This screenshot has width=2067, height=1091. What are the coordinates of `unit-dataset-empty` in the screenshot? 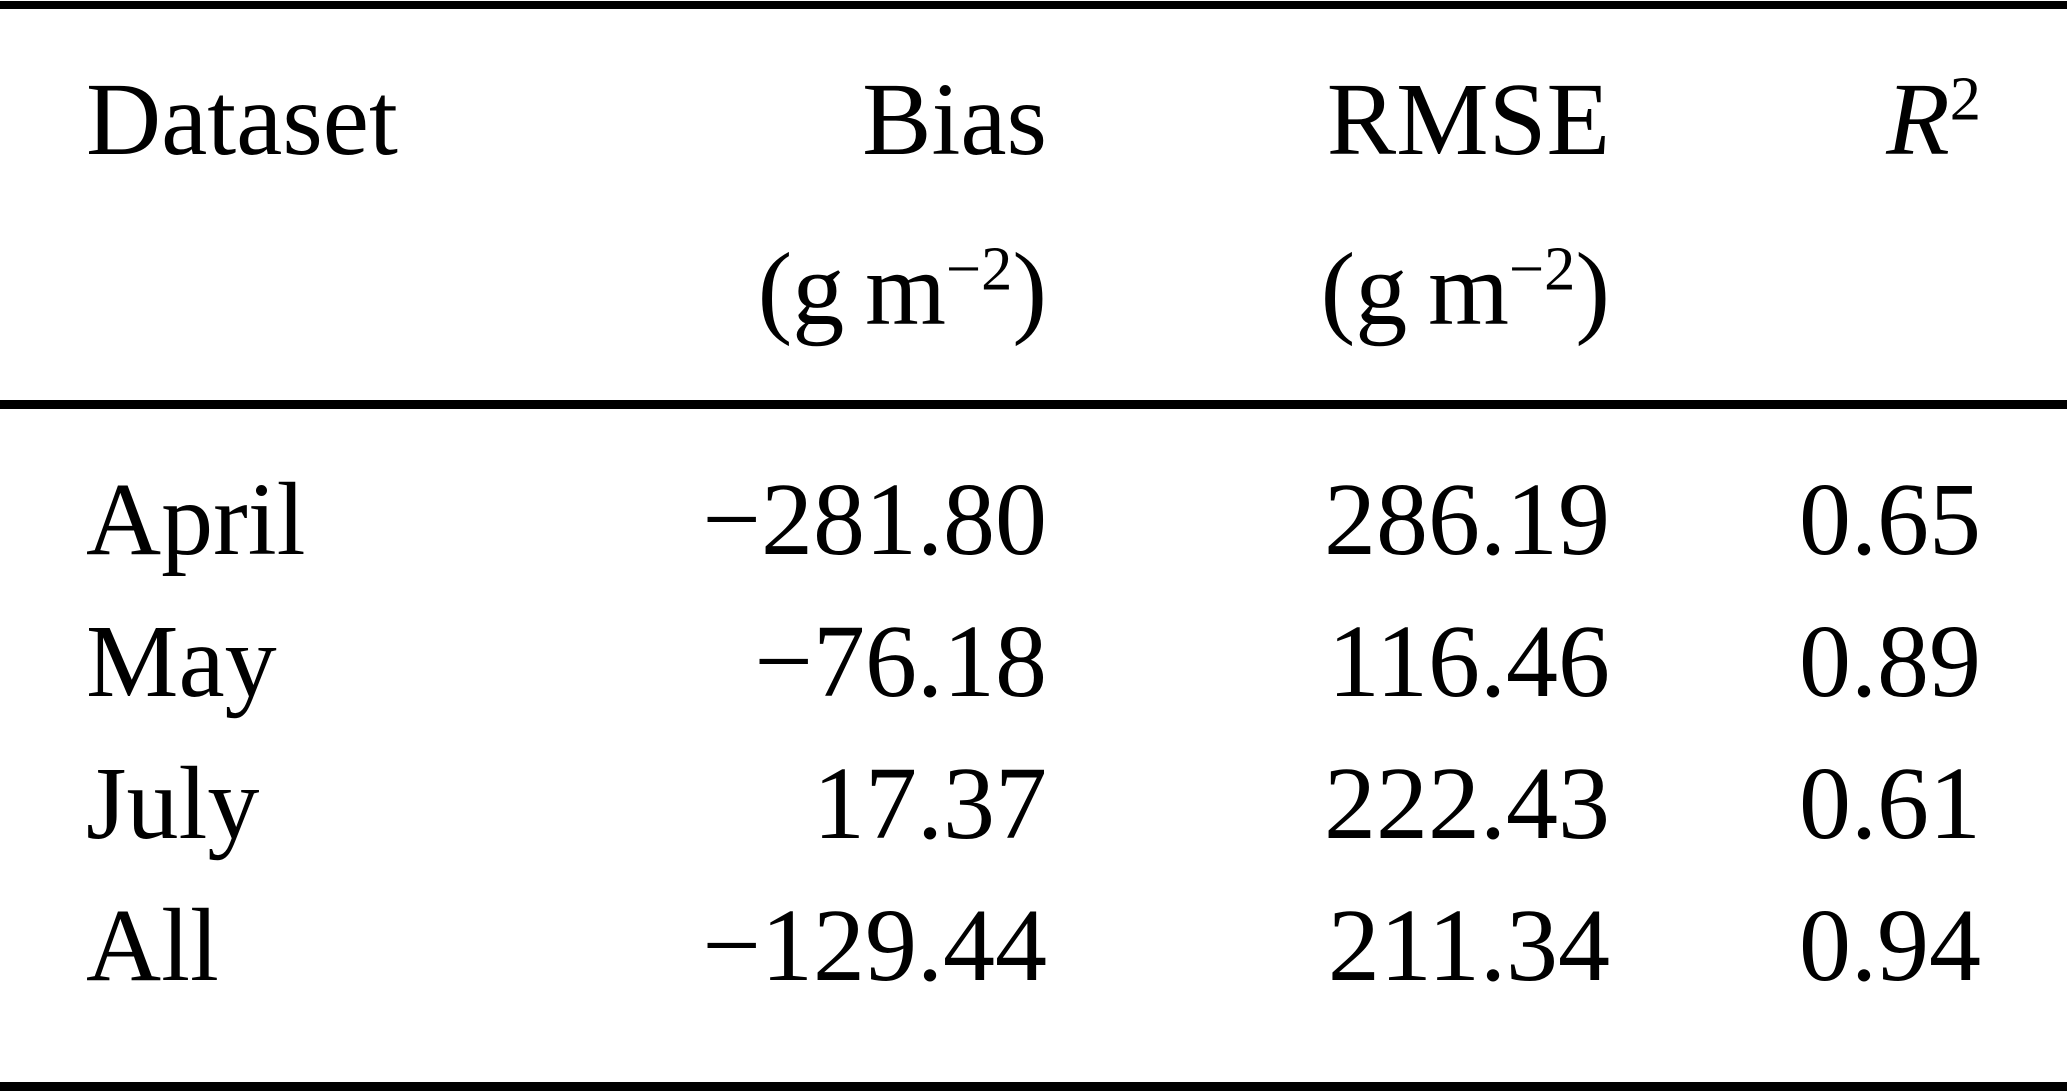 It's located at (296, 283).